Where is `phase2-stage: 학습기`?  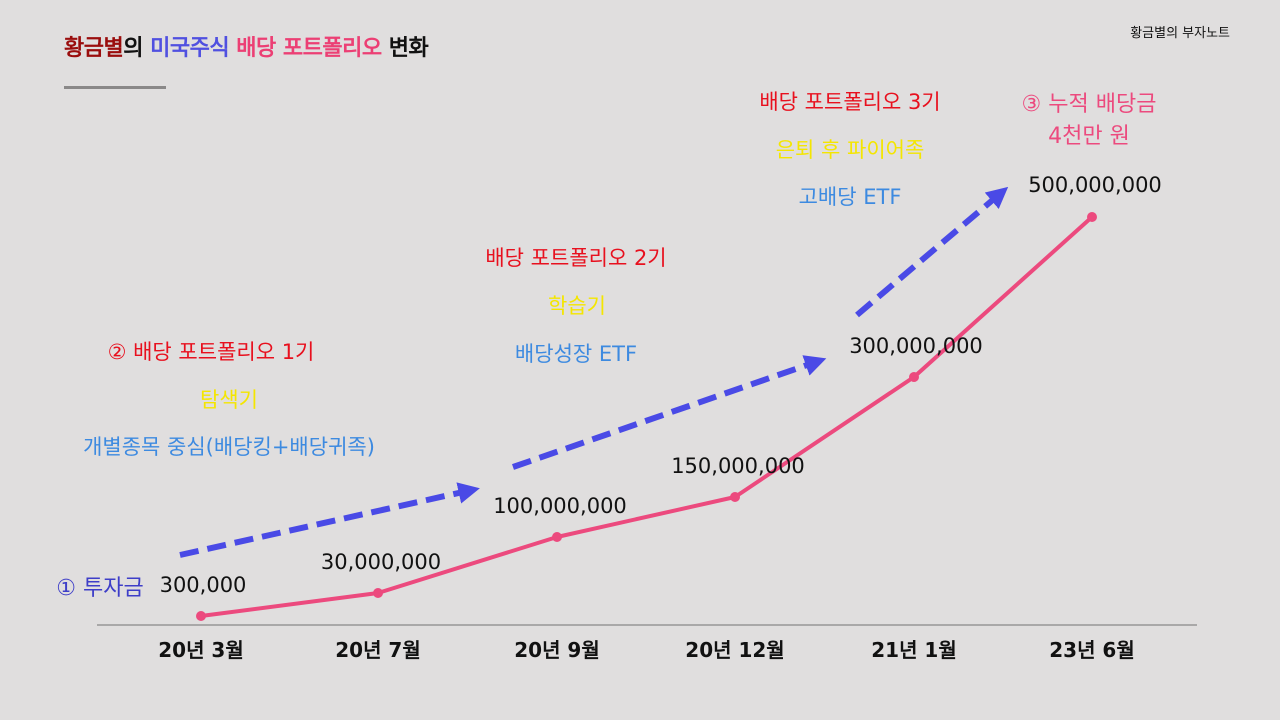
phase2-stage: 학습기 is located at coordinates (577, 306).